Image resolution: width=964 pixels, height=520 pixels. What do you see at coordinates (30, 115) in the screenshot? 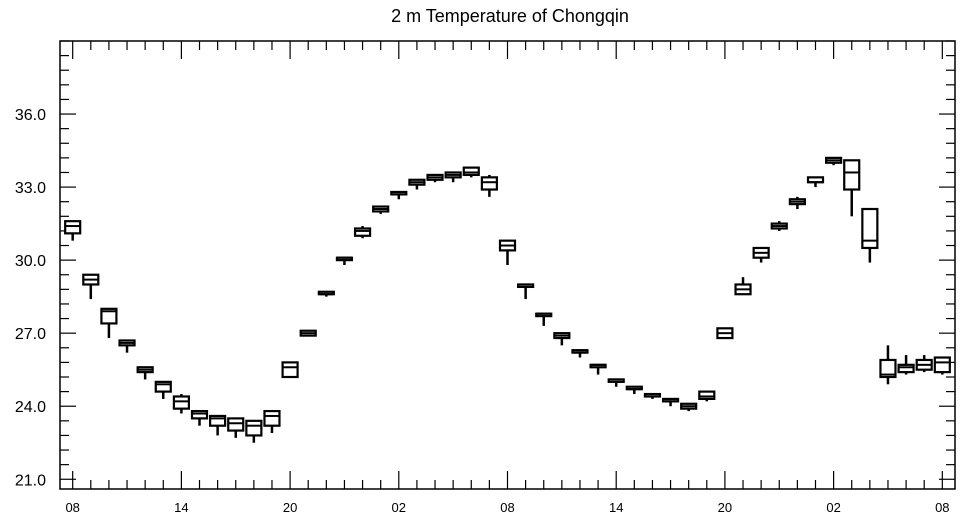
I see `y-tick-label: 36.0` at bounding box center [30, 115].